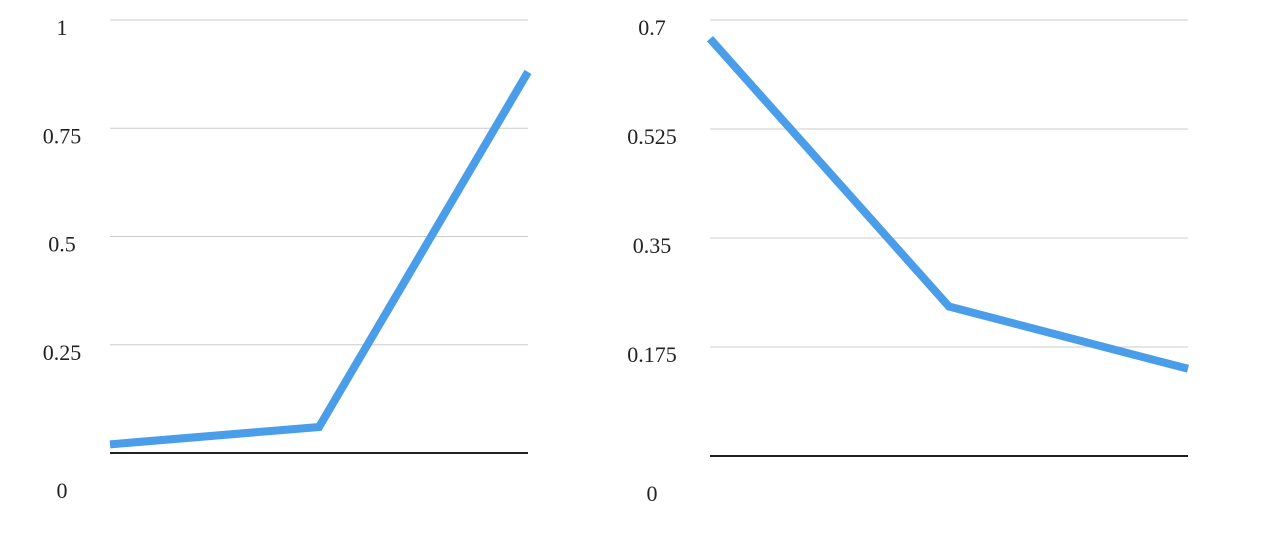 The image size is (1280, 544). I want to click on y-tick-label: 0.25, so click(62, 352).